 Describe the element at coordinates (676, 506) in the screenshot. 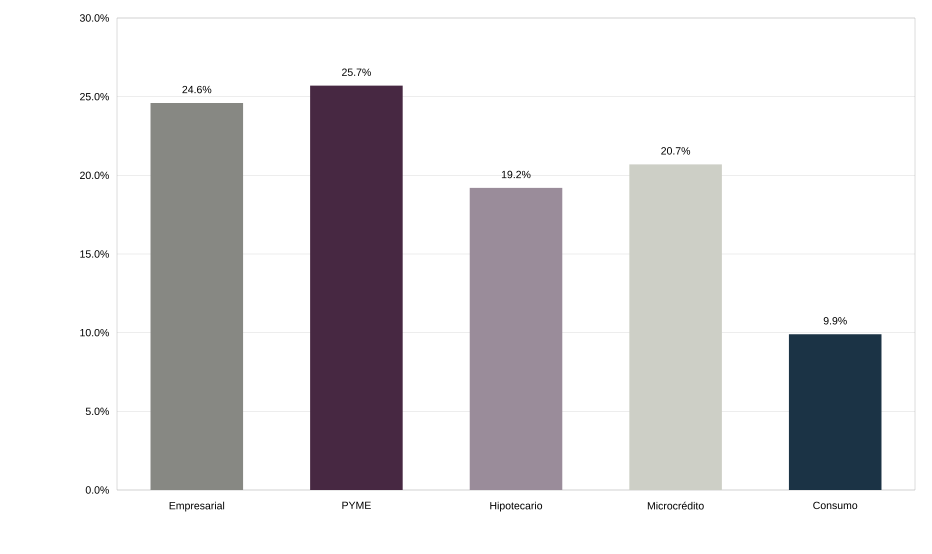

I see `x-tick-label: Microcrédito` at that location.